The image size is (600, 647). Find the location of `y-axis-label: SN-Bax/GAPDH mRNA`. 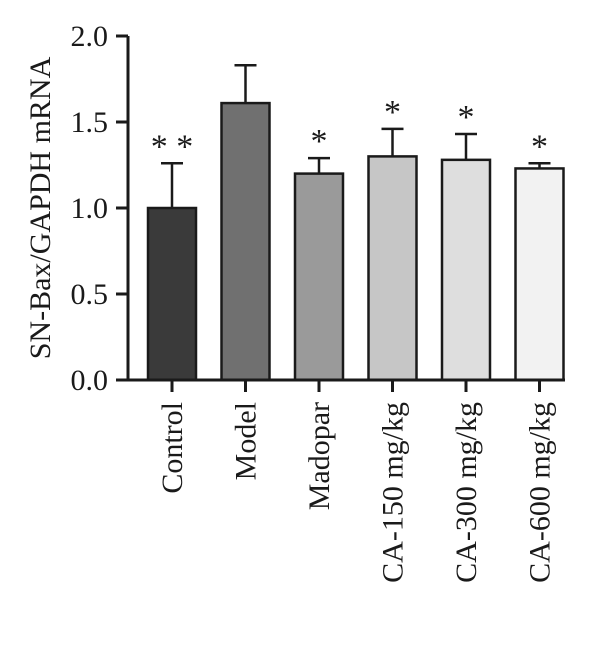

y-axis-label: SN-Bax/GAPDH mRNA is located at coordinates (40, 207).